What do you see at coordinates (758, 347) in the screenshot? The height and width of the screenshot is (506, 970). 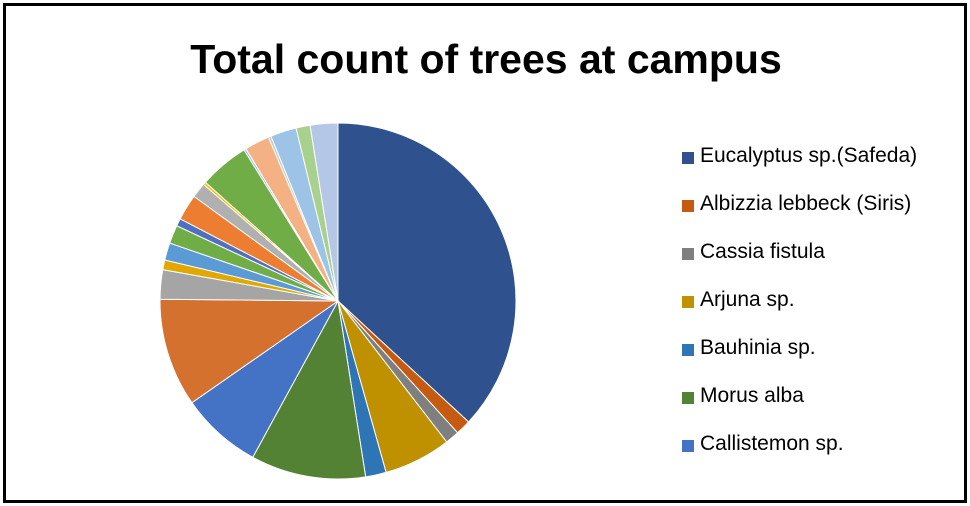 I see `legend-label: Bauhinia sp.` at bounding box center [758, 347].